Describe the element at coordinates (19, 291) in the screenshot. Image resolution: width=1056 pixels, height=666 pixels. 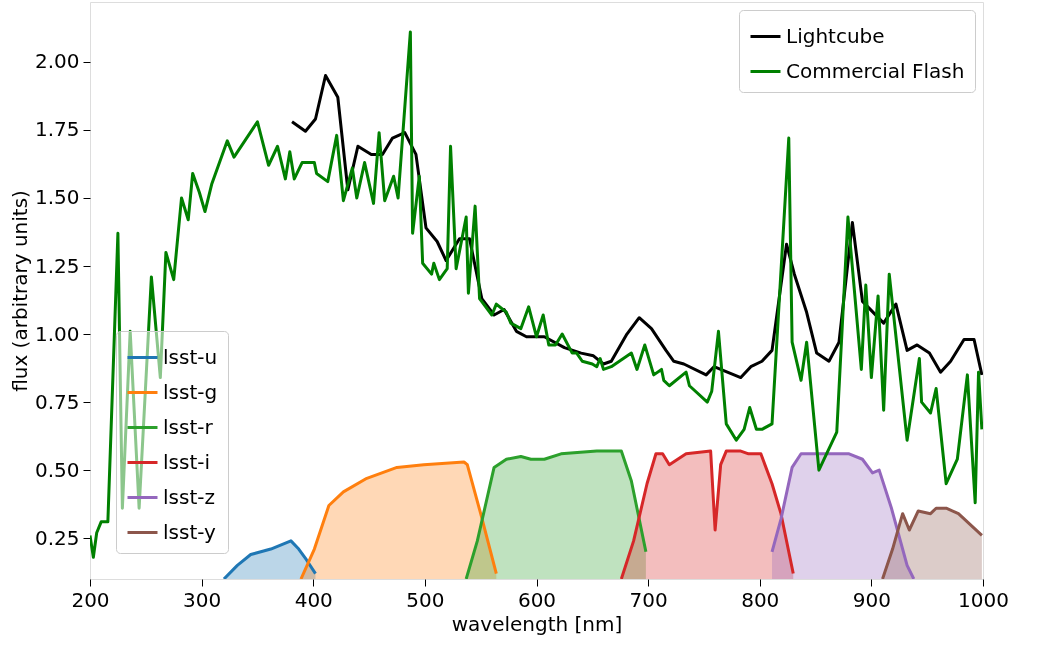
I see `y-axis-title: flux (arbitrary units)` at that location.